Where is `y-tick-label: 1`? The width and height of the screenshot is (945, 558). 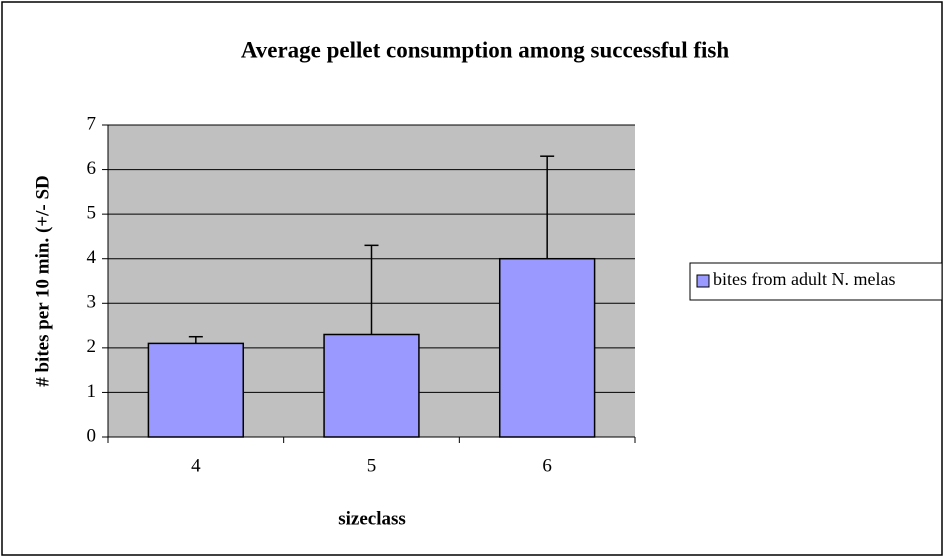 y-tick-label: 1 is located at coordinates (92, 391).